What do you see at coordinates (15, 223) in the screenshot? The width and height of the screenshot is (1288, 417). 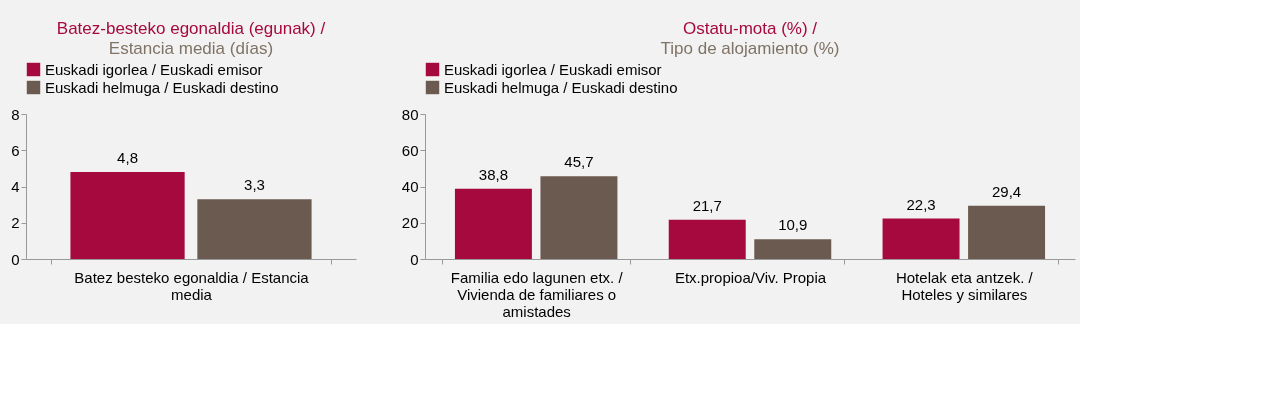 I see `y-tick-label: 2` at bounding box center [15, 223].